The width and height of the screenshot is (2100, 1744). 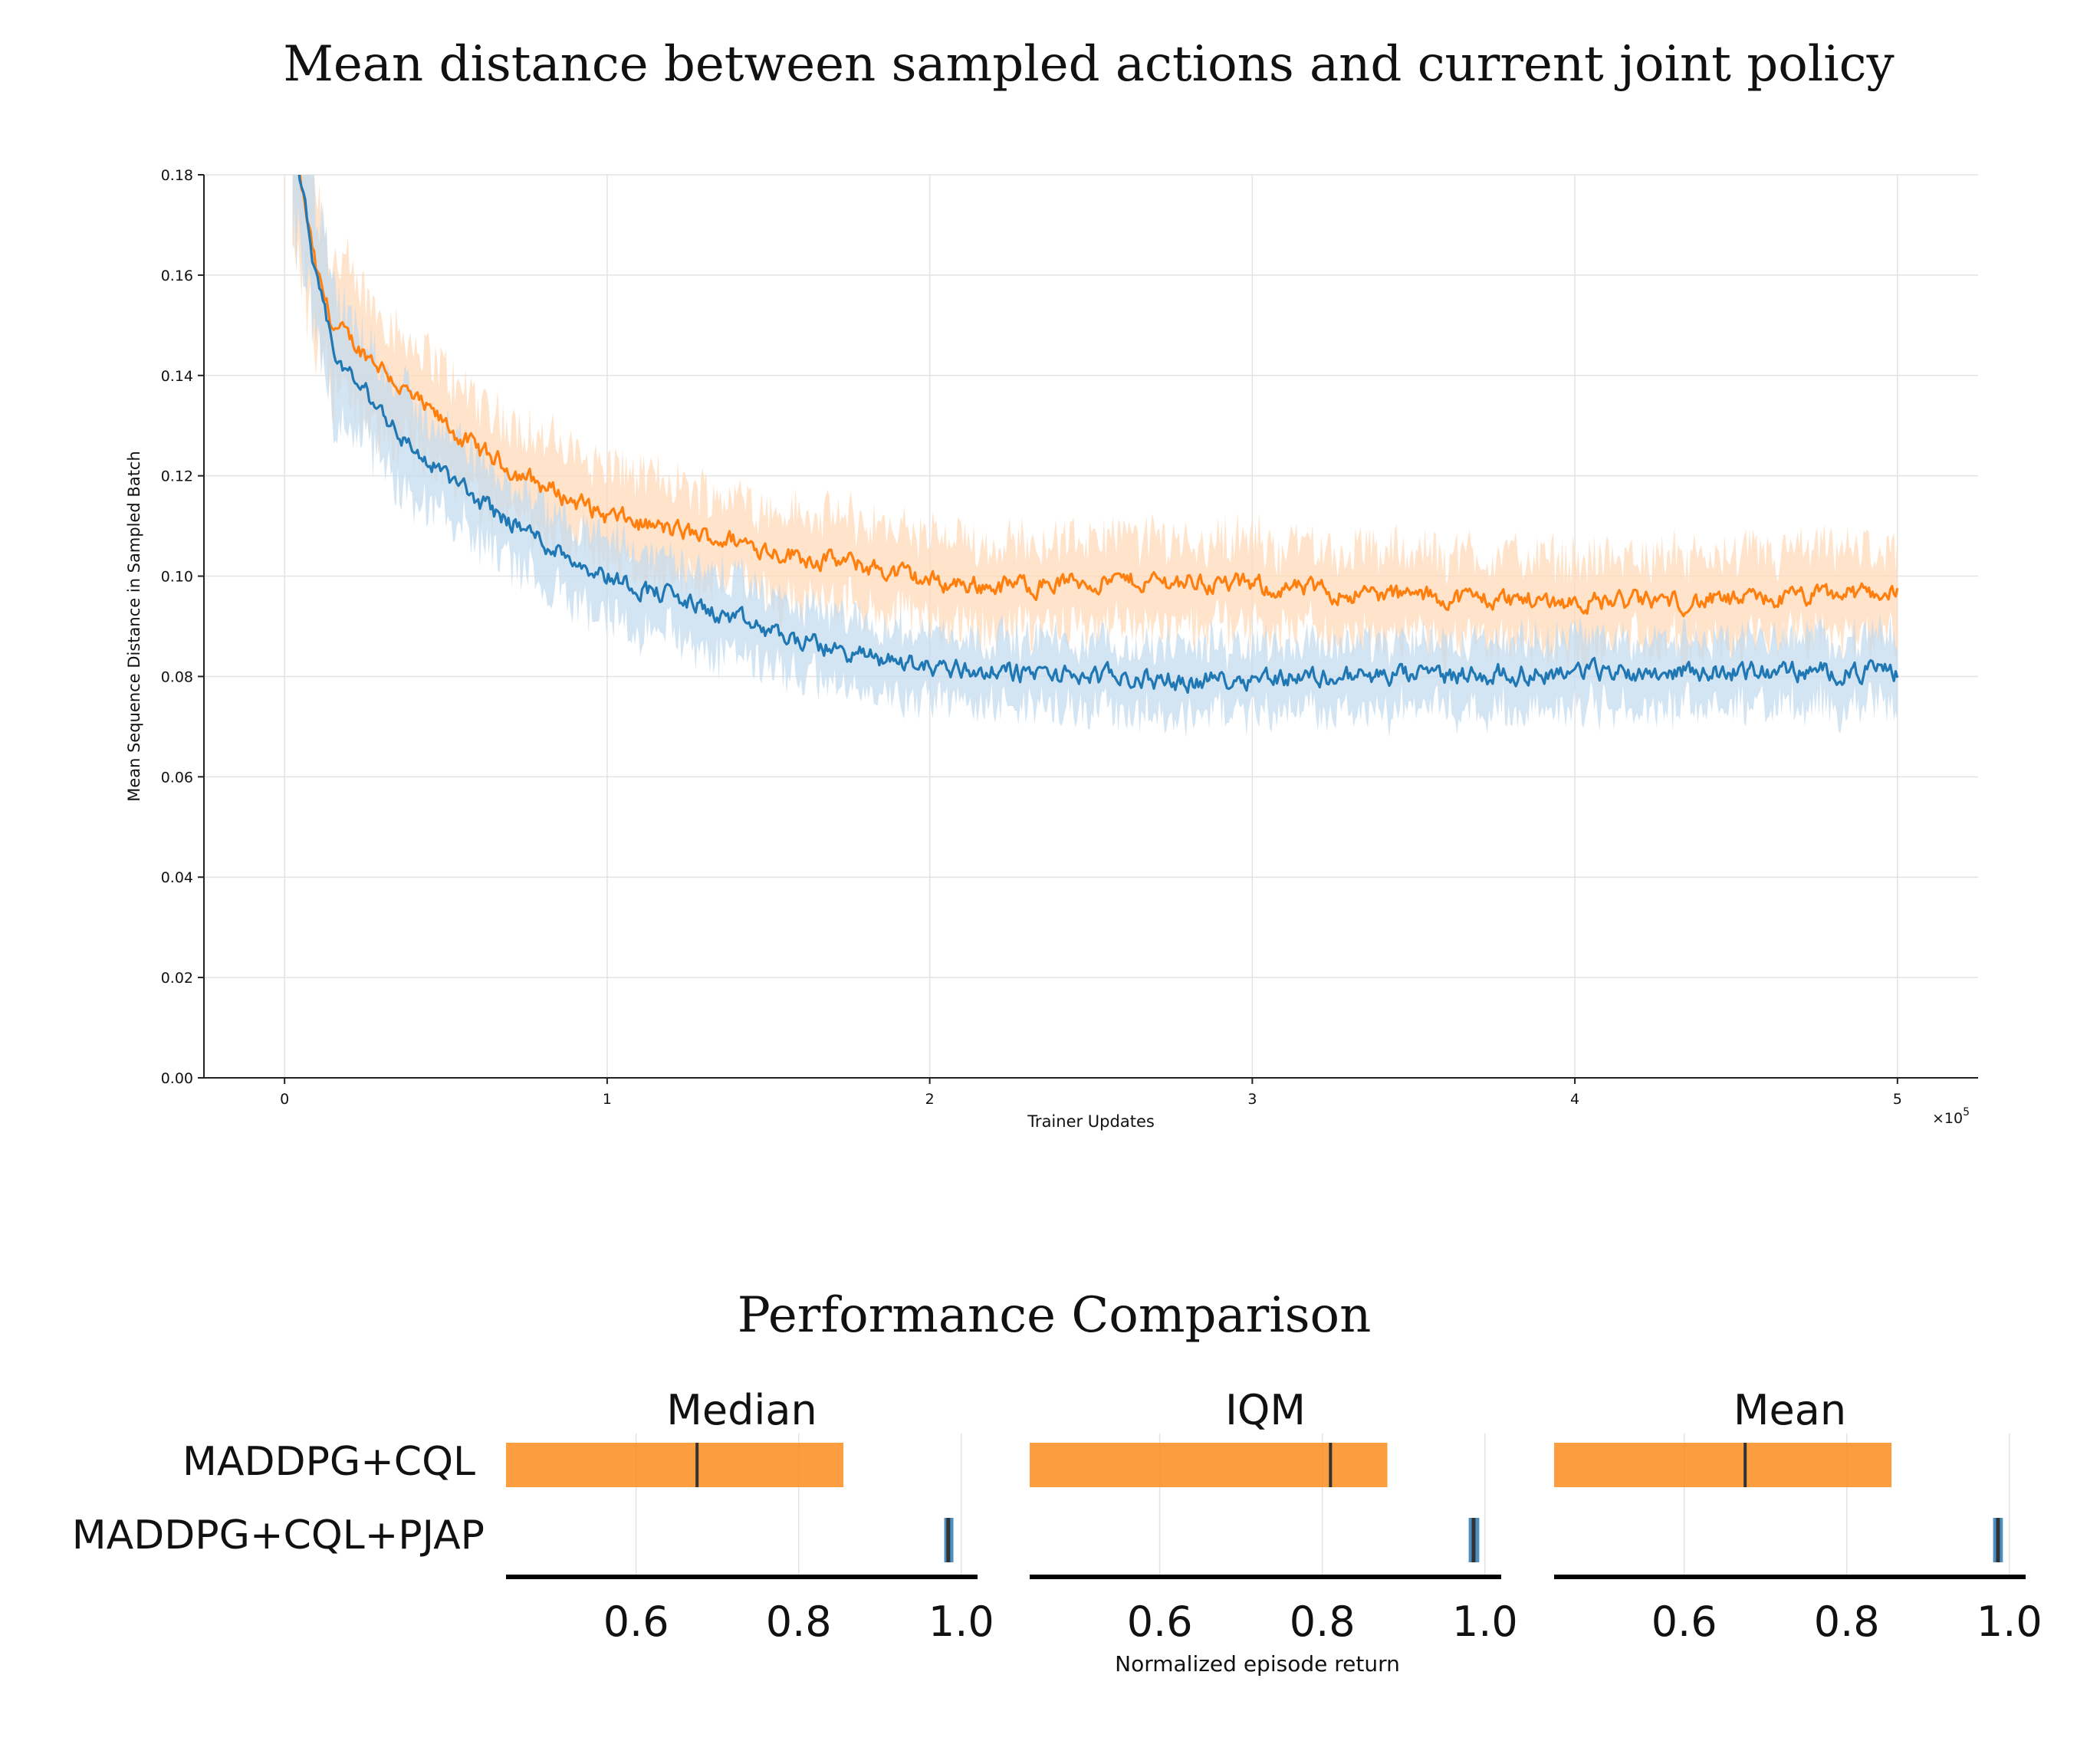 What do you see at coordinates (1575, 1099) in the screenshot?
I see `x-tick-label: 4` at bounding box center [1575, 1099].